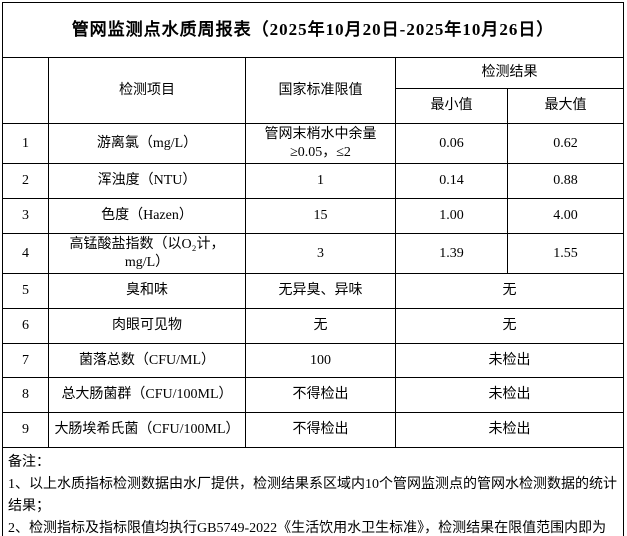  Describe the element at coordinates (147, 90) in the screenshot. I see `col-header-item: 检测项目` at that location.